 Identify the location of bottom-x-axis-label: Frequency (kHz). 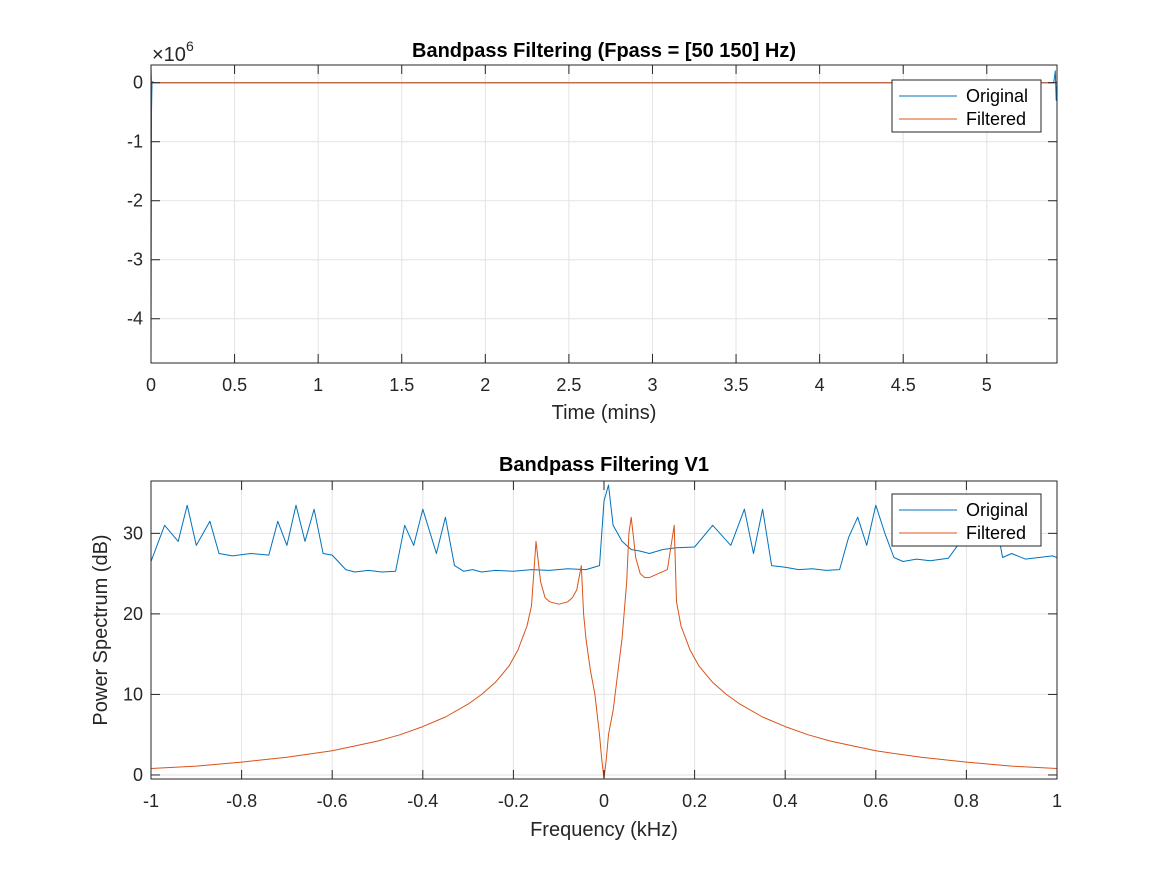
(604, 830).